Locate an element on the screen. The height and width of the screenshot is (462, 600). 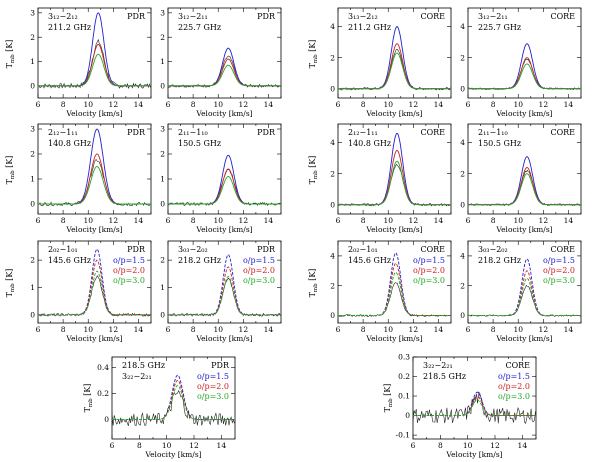
frequency-label: 211.2 GHz is located at coordinates (69, 27).